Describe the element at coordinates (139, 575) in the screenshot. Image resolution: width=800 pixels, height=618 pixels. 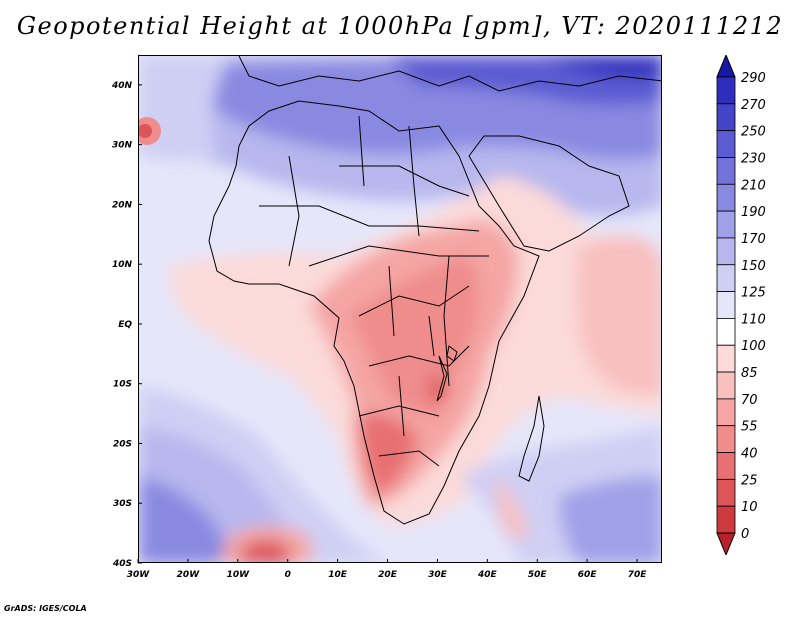
I see `lon-tick-label: 30W` at that location.